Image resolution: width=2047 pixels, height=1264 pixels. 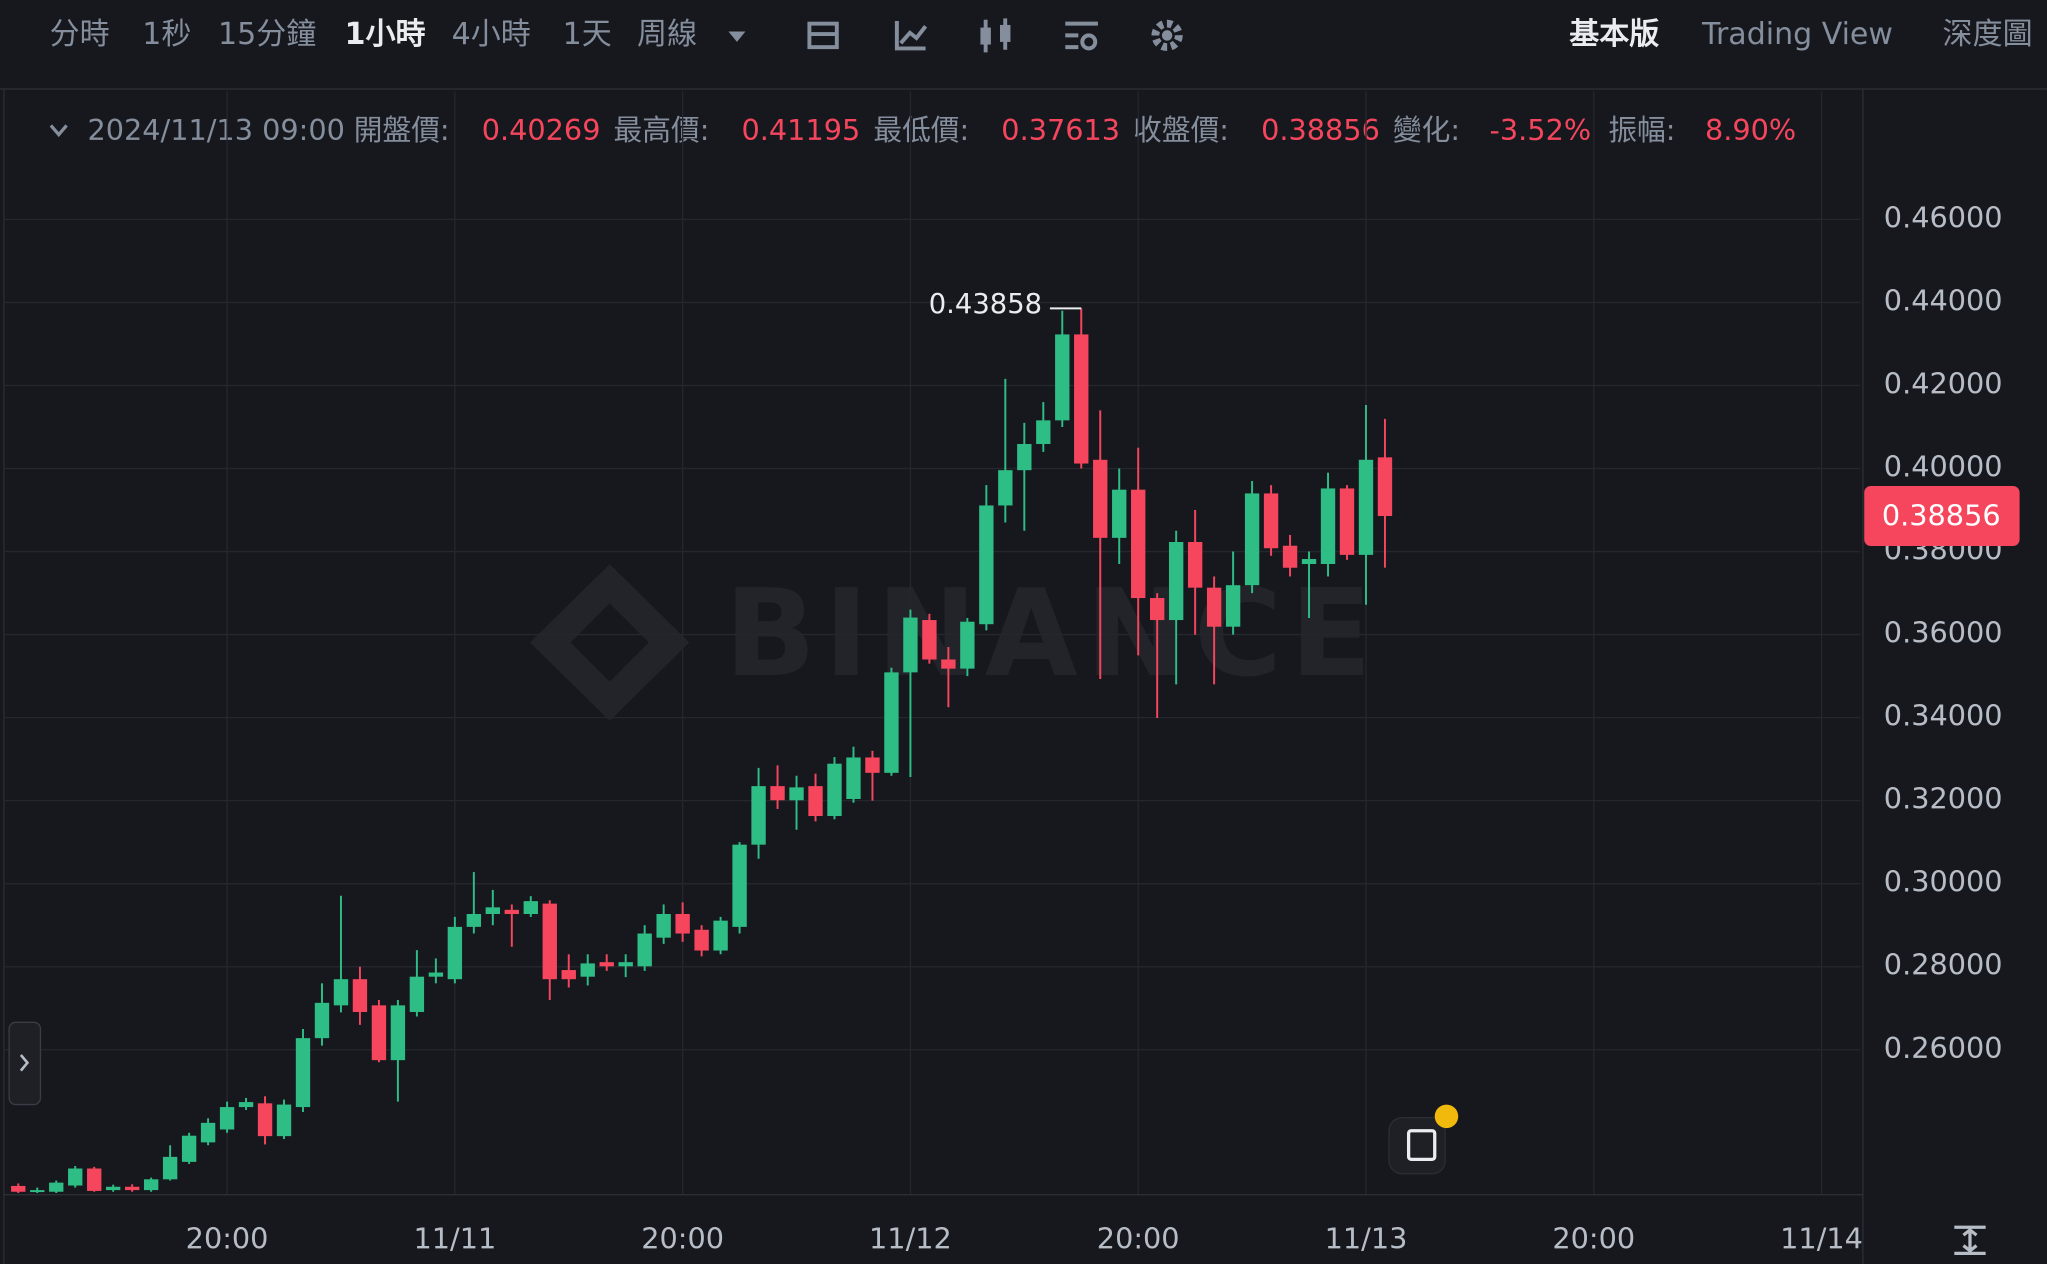 What do you see at coordinates (1446, 1116) in the screenshot?
I see `news-dot` at bounding box center [1446, 1116].